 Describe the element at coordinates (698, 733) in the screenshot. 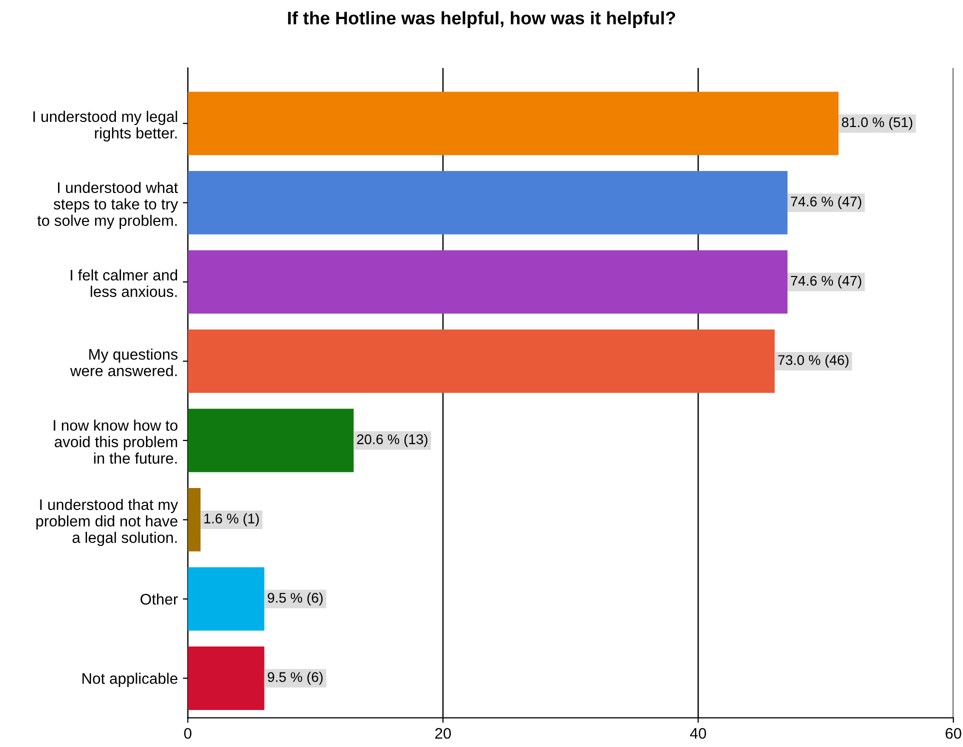

I see `x-tick-label: 40` at that location.